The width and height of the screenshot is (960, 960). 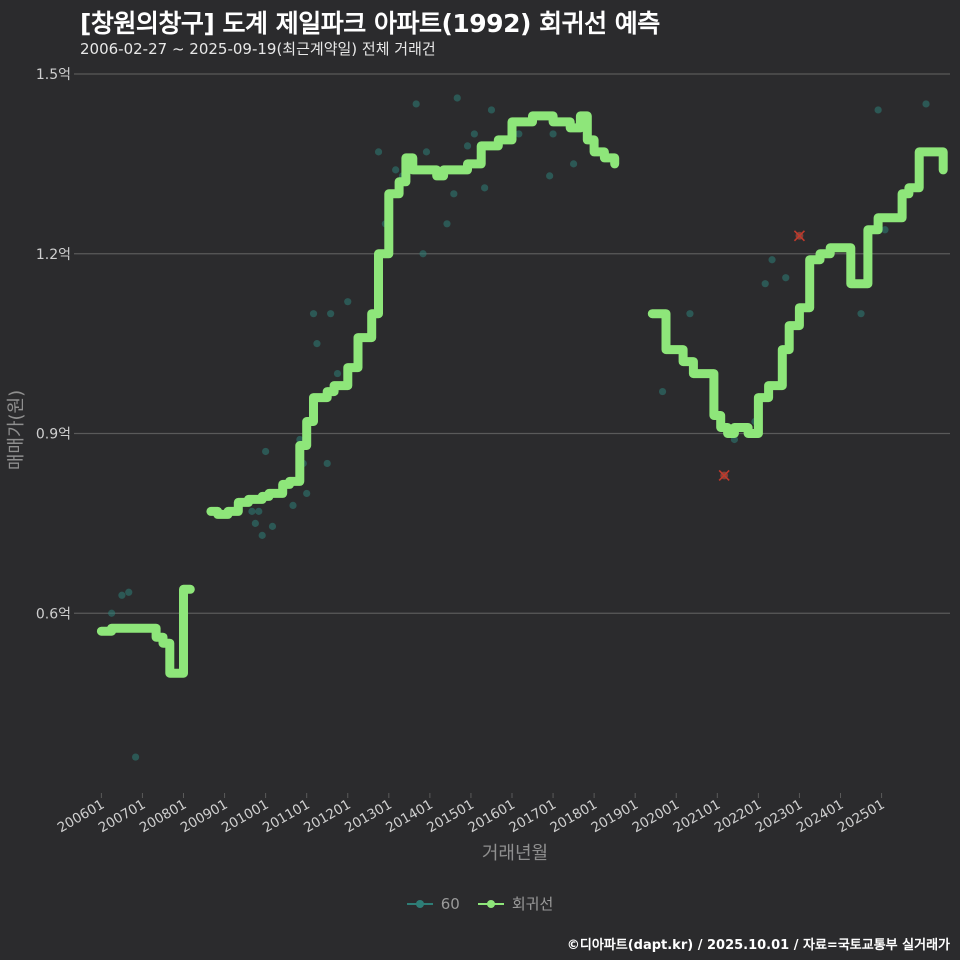 I want to click on y-axis-ticks: 0.6억 0.9억 1.2억 1.5억, so click(x=53, y=344).